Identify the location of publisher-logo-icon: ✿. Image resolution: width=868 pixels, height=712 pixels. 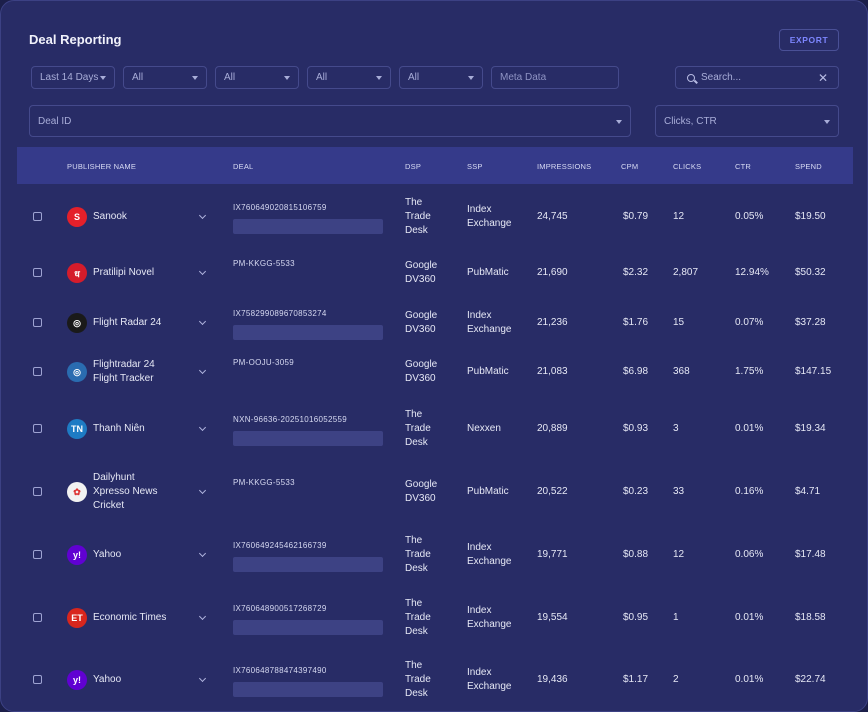
(77, 492).